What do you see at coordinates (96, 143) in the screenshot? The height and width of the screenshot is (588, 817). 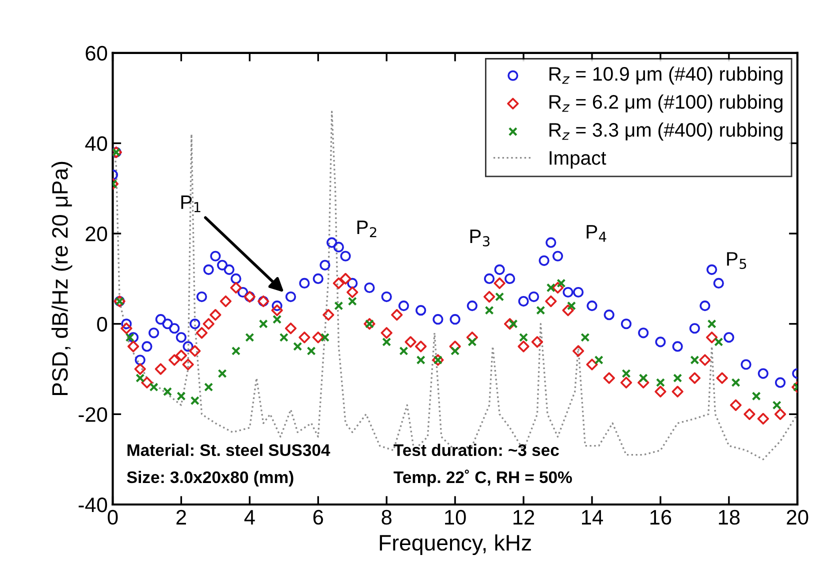 I see `y-tick-label: 40` at bounding box center [96, 143].